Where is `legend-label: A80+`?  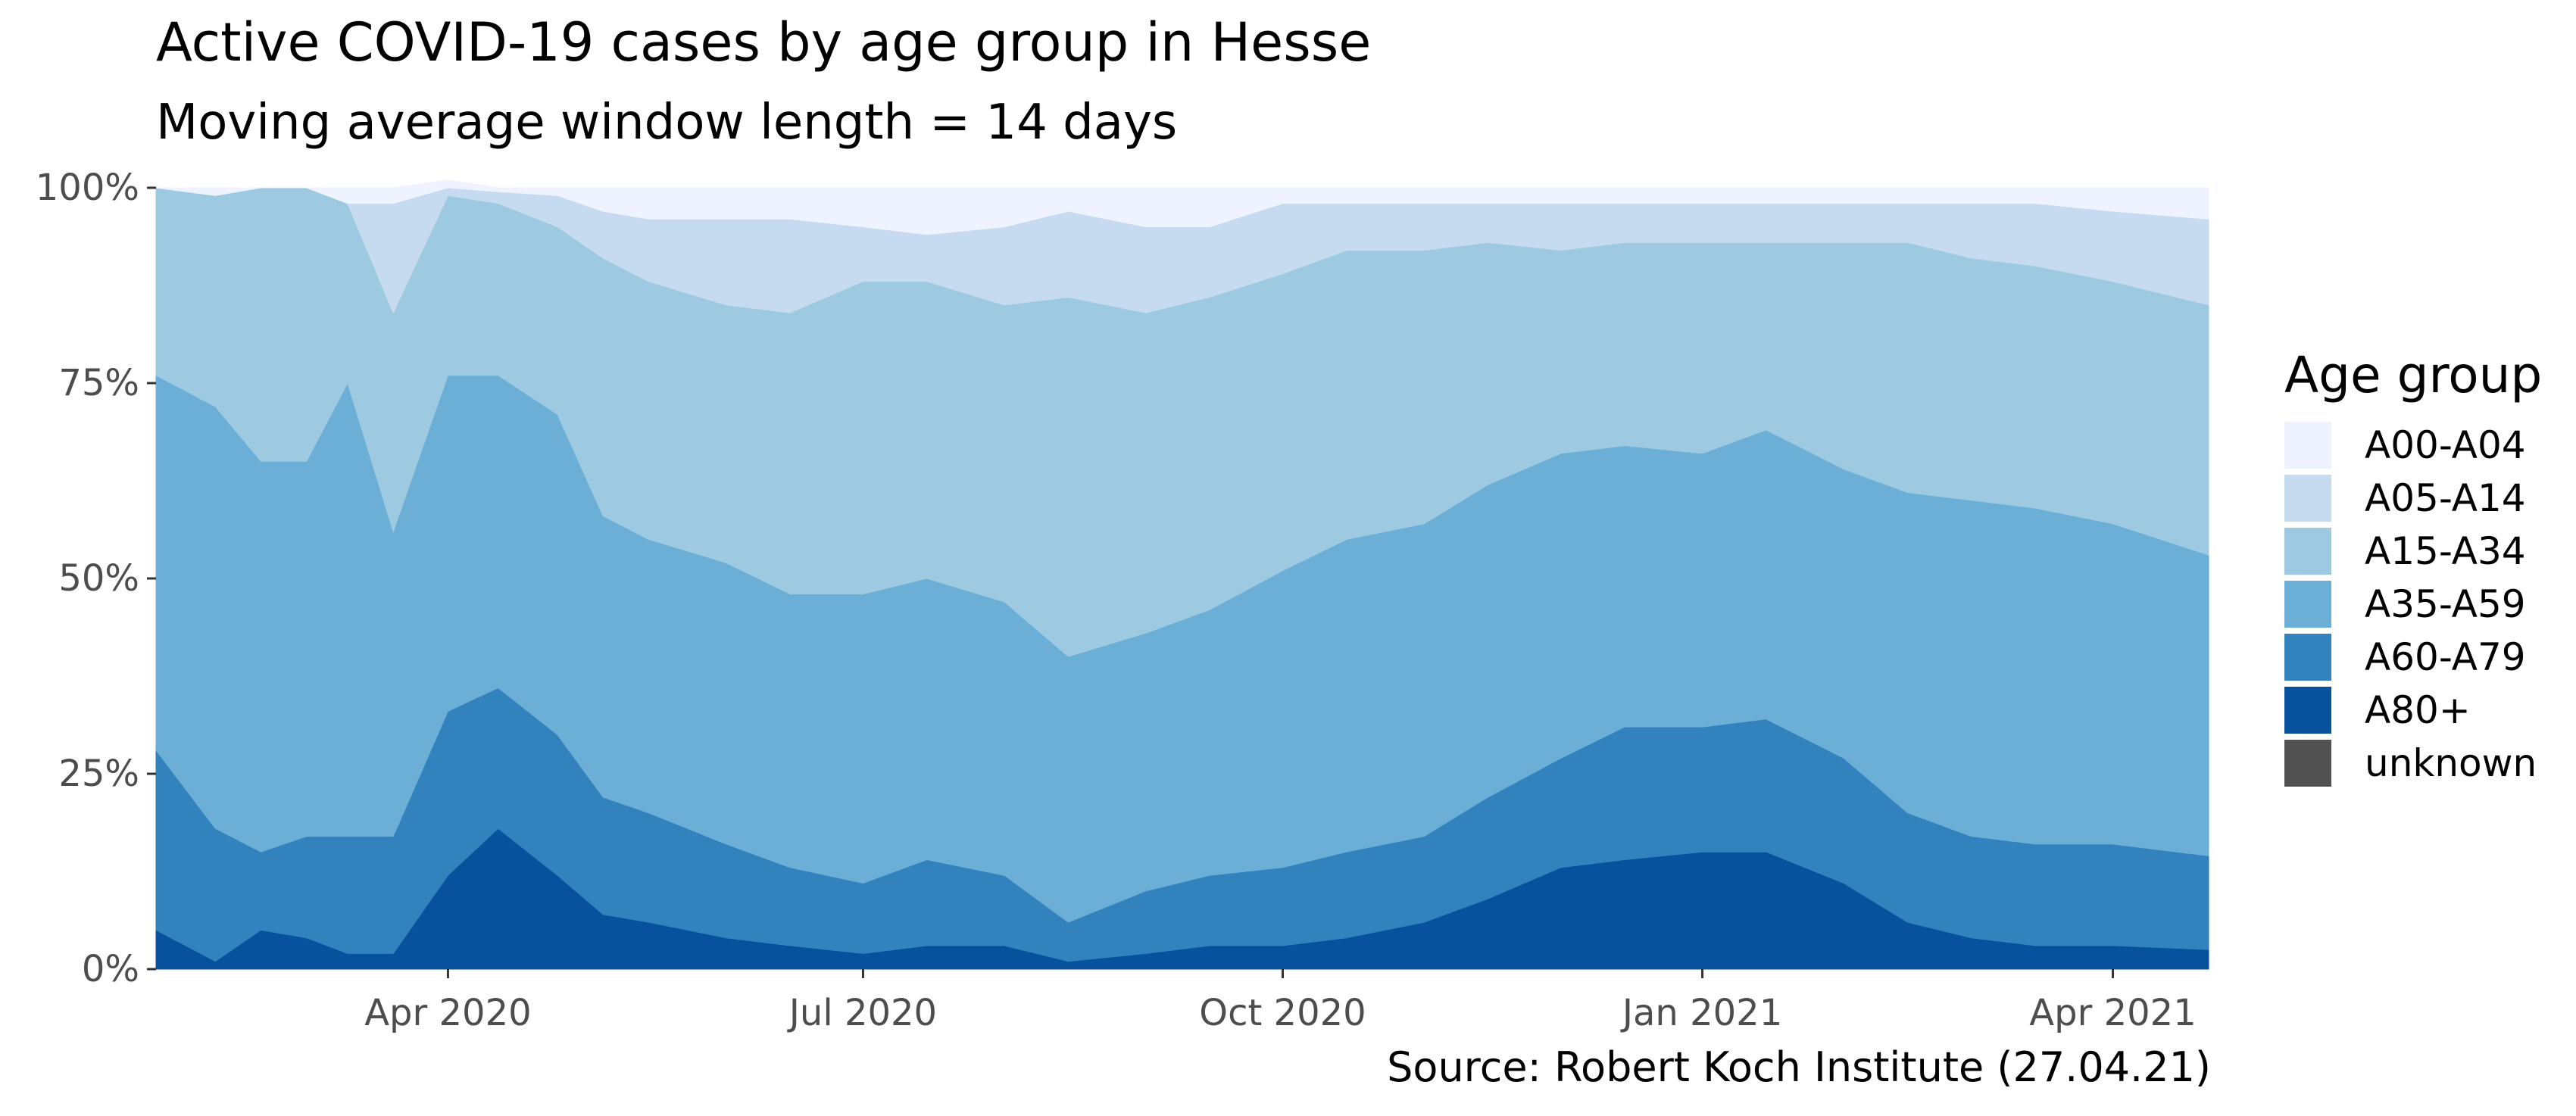
legend-label: A80+ is located at coordinates (2418, 710).